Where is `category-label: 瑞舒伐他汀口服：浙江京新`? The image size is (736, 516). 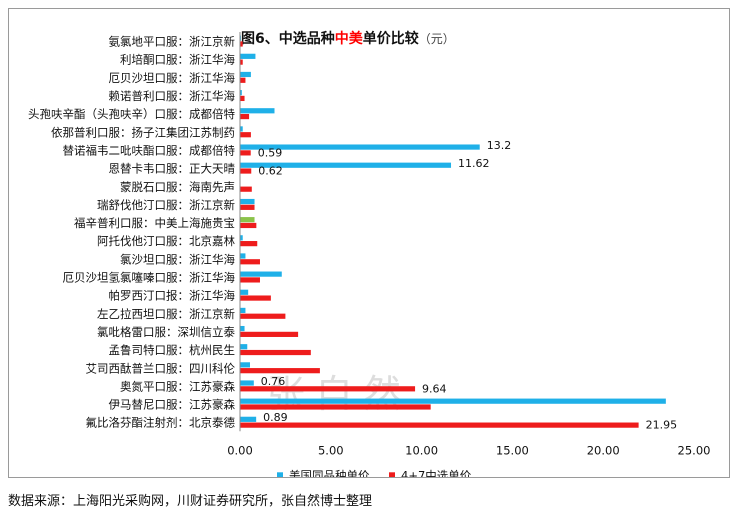
category-label: 瑞舒伐他汀口服：浙江京新 is located at coordinates (166, 205).